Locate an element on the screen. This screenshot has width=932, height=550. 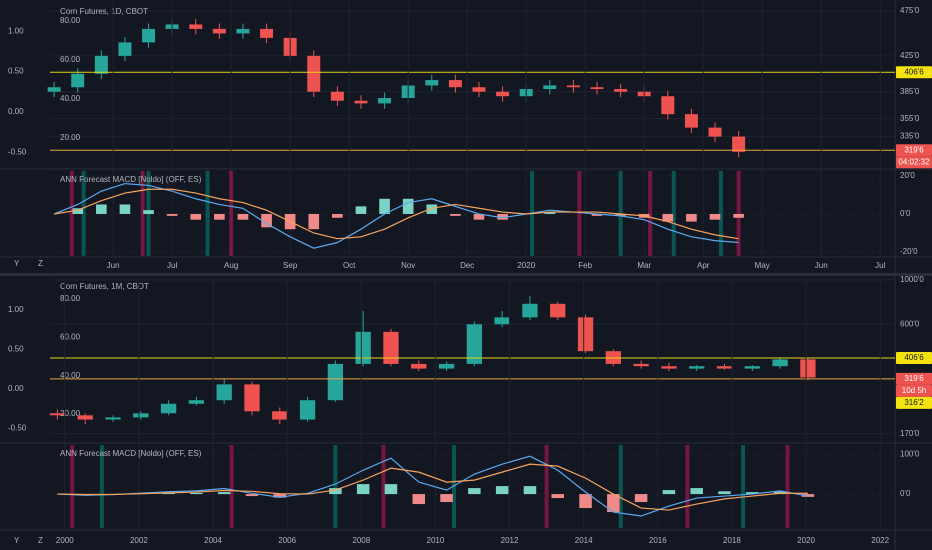
x-tick-label: Oct is located at coordinates (349, 265).